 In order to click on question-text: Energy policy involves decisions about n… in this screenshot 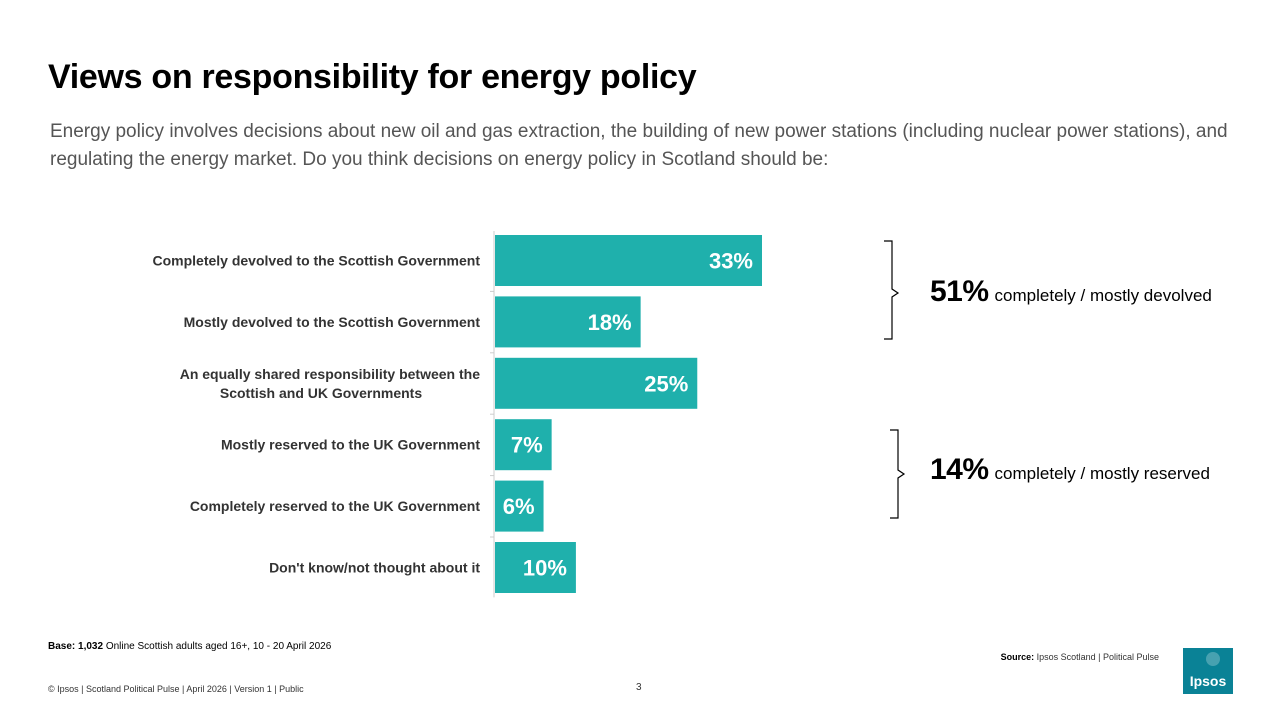, I will do `click(639, 145)`.